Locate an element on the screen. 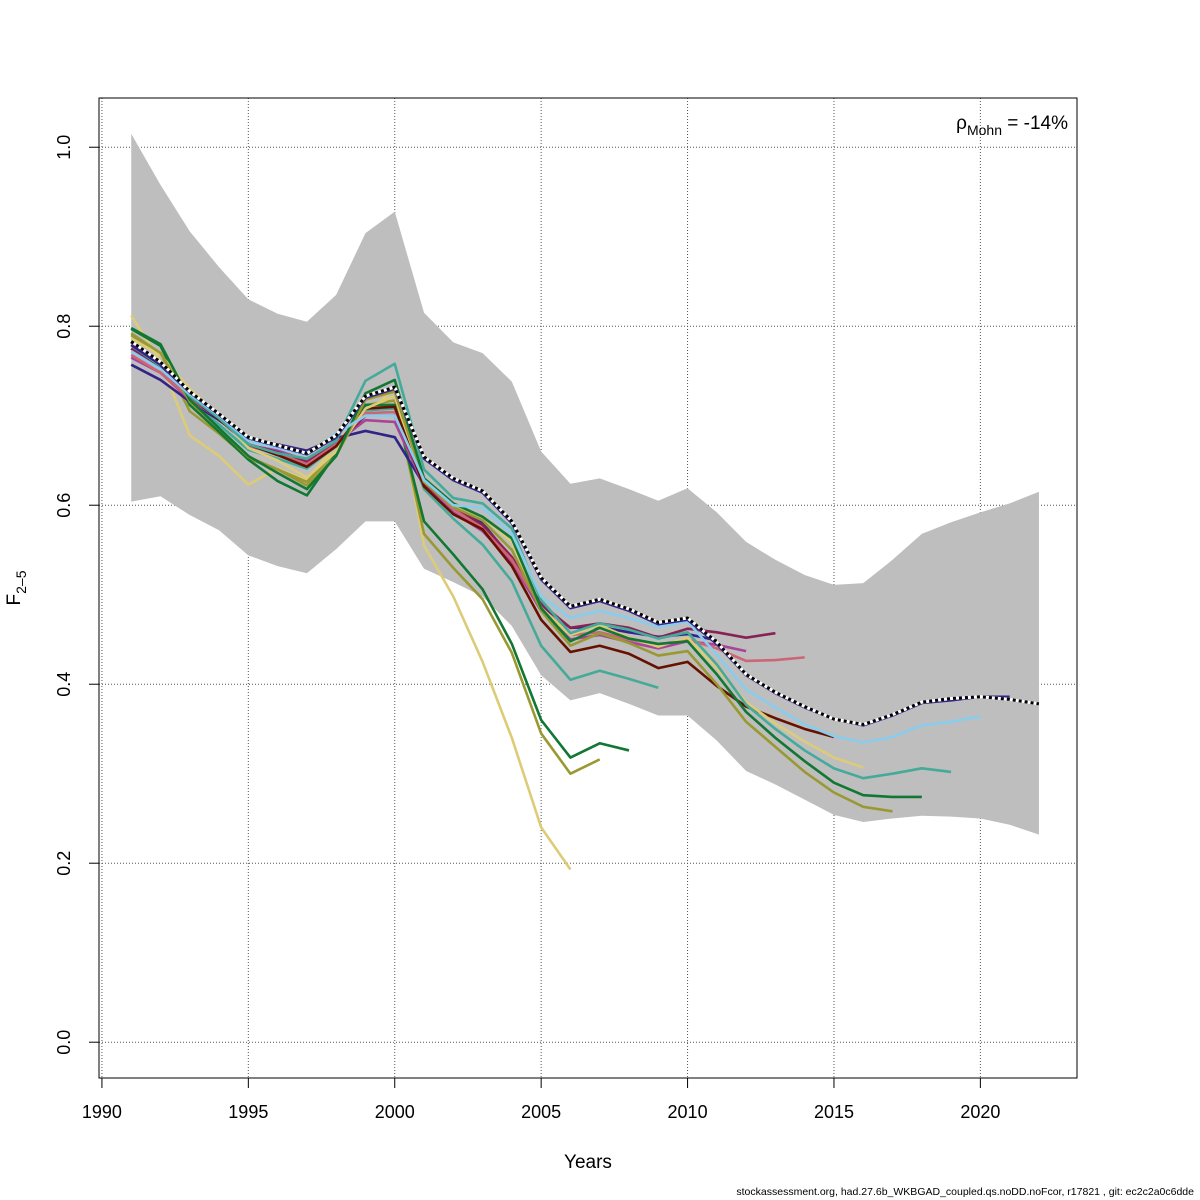 The width and height of the screenshot is (1200, 1200). y-axis-title: F2–5 is located at coordinates (16, 587).